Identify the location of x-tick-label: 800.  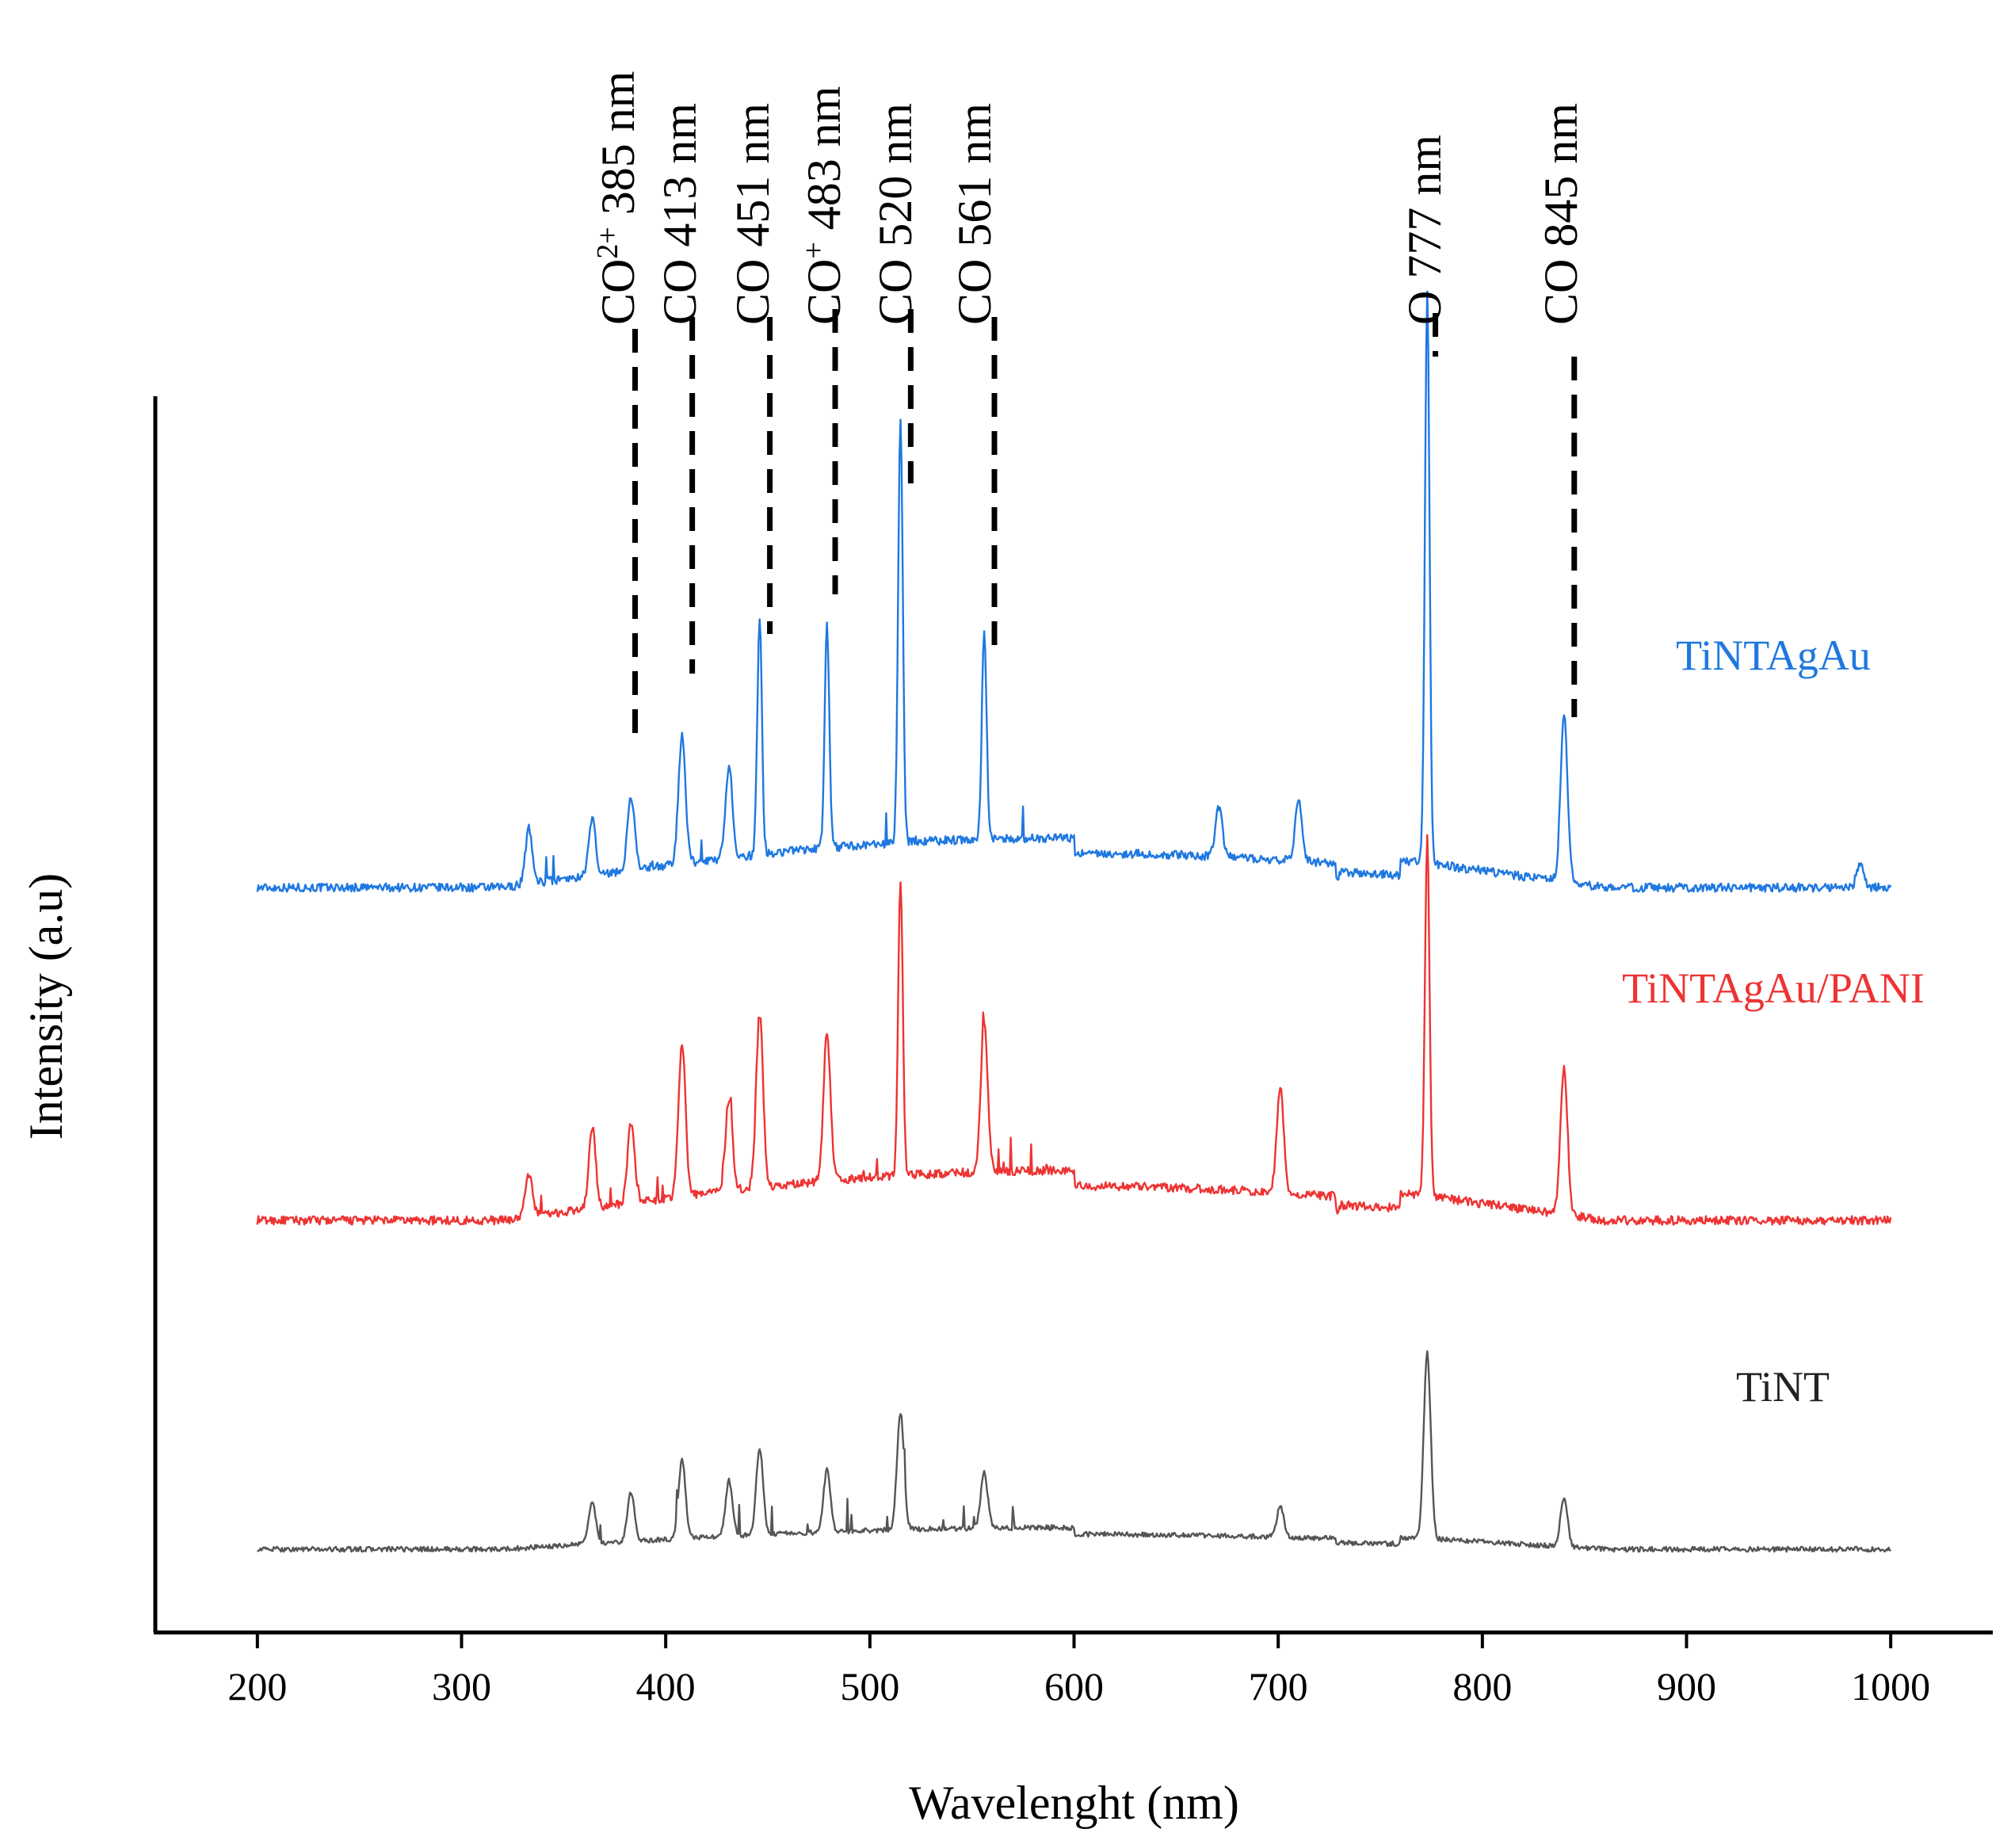
(1482, 1686).